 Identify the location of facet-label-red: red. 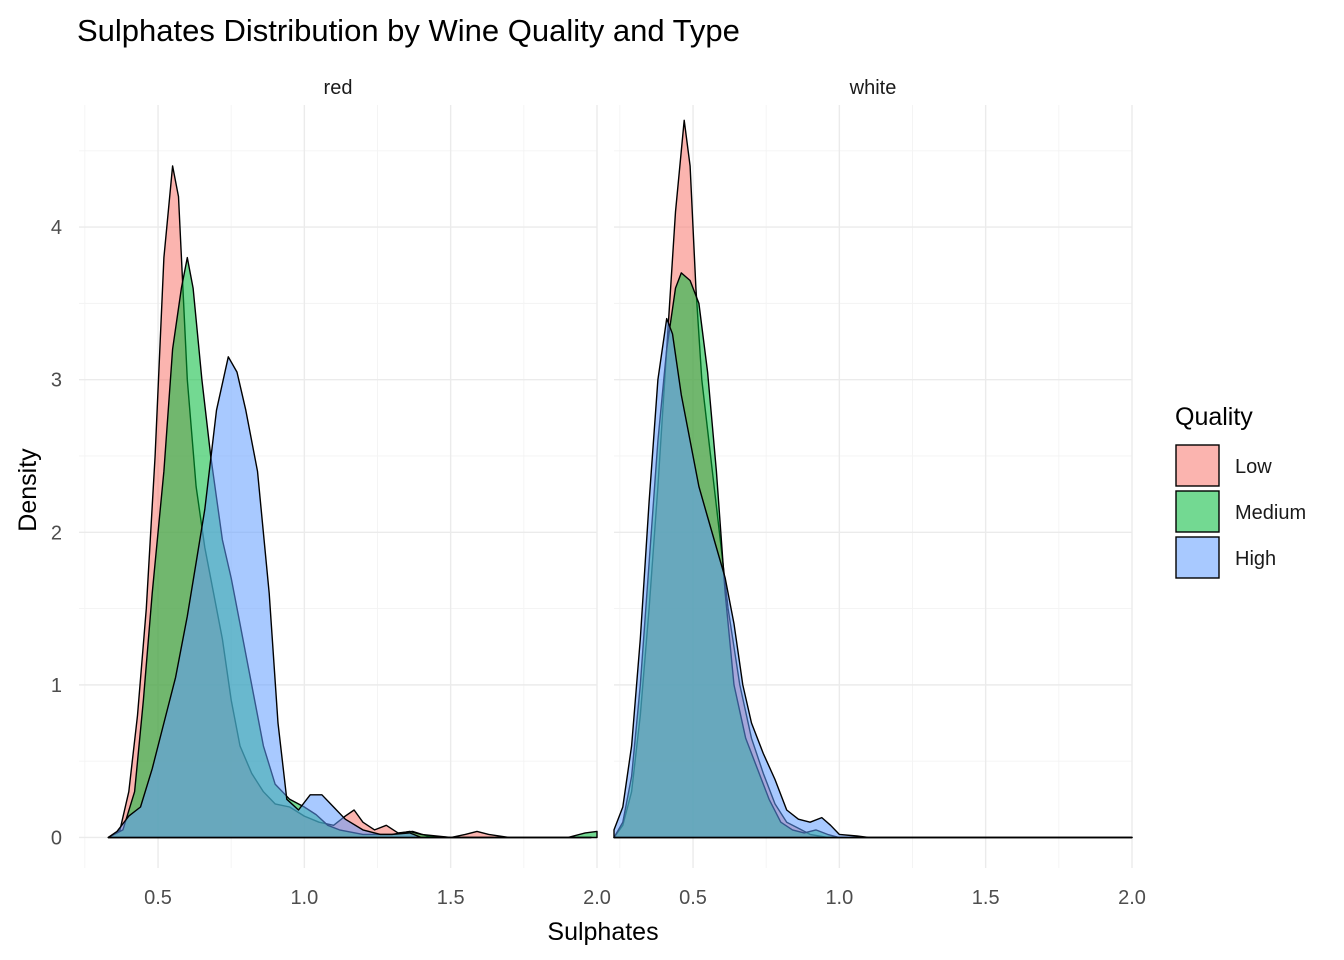
(338, 88).